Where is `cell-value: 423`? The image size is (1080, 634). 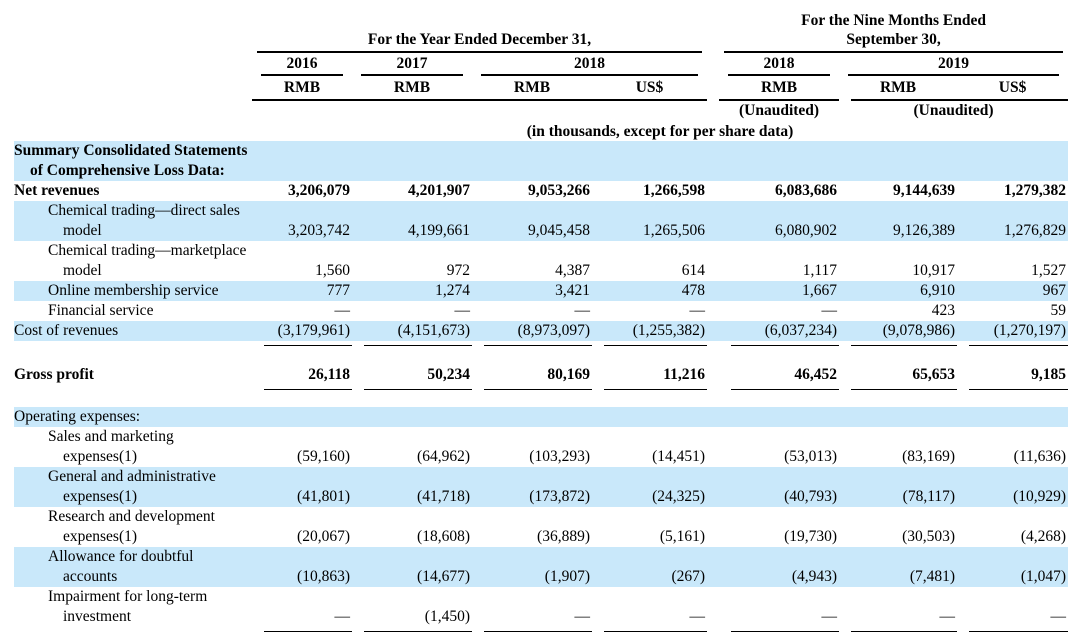 cell-value: 423 is located at coordinates (943, 310).